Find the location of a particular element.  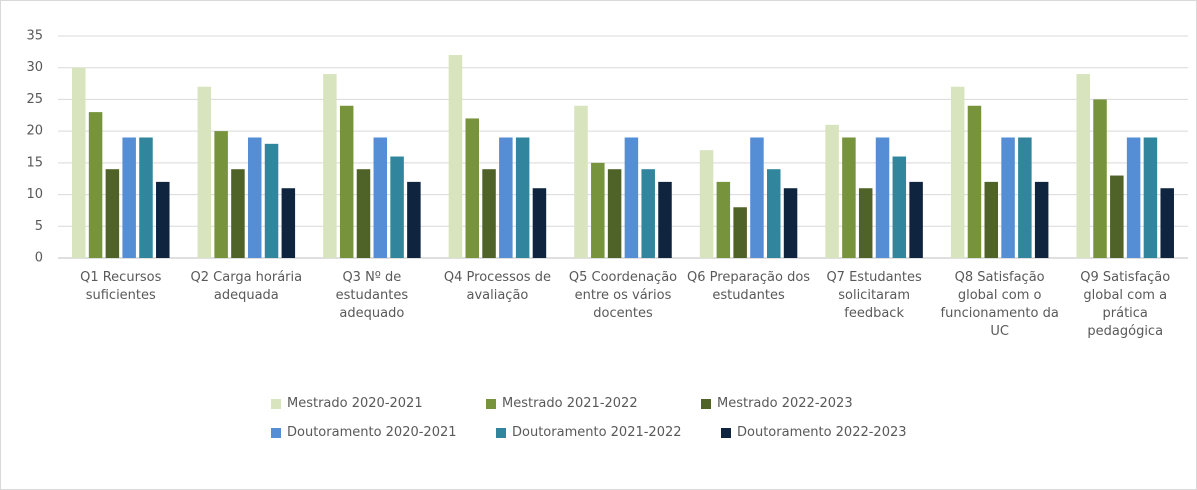

y-tick-label: 35 is located at coordinates (34, 36).